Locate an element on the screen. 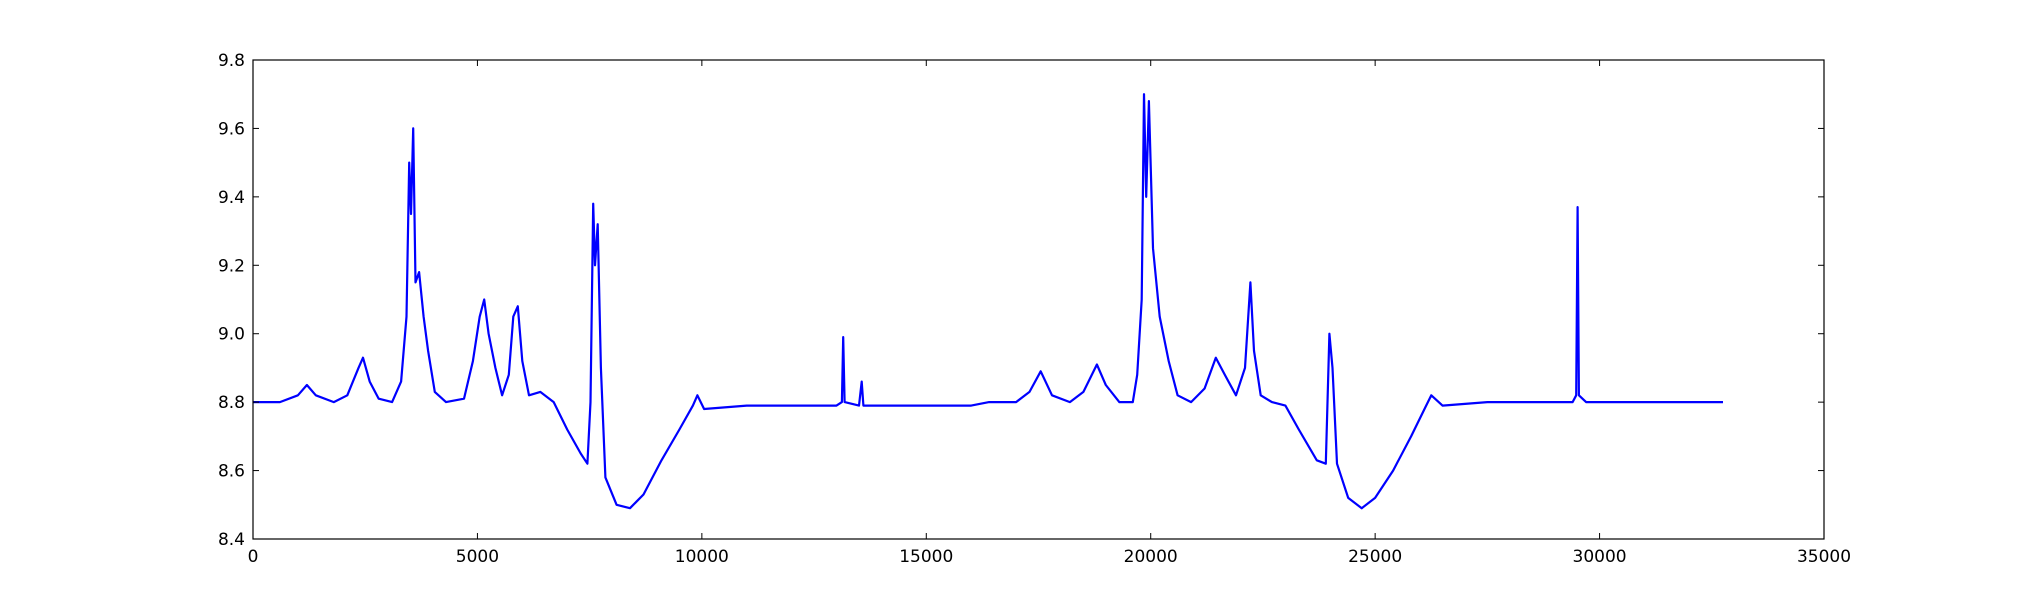 This screenshot has width=2026, height=600. y-tick-label: 9.0 is located at coordinates (231, 335).